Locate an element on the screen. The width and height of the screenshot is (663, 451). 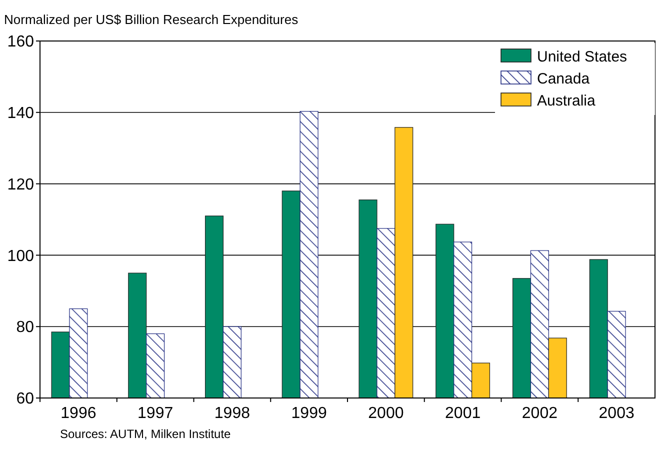
x-tick-label: 2001 is located at coordinates (463, 413).